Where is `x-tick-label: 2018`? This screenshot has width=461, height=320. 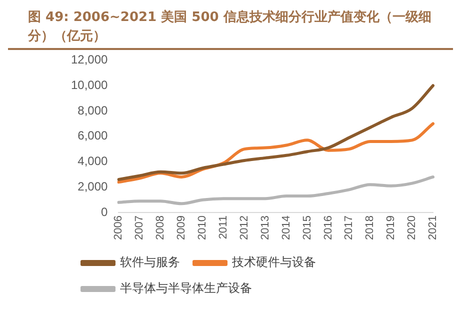
x-tick-label: 2018 is located at coordinates (370, 228).